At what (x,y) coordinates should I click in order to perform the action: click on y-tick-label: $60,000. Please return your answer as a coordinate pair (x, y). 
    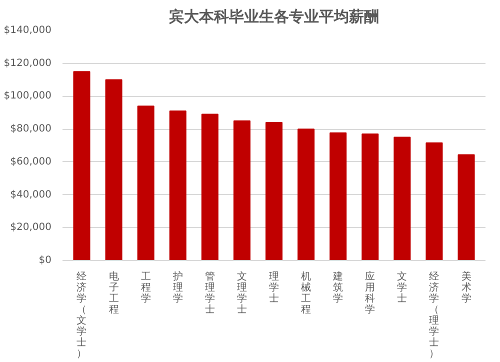
    Looking at the image, I should click on (31, 162).